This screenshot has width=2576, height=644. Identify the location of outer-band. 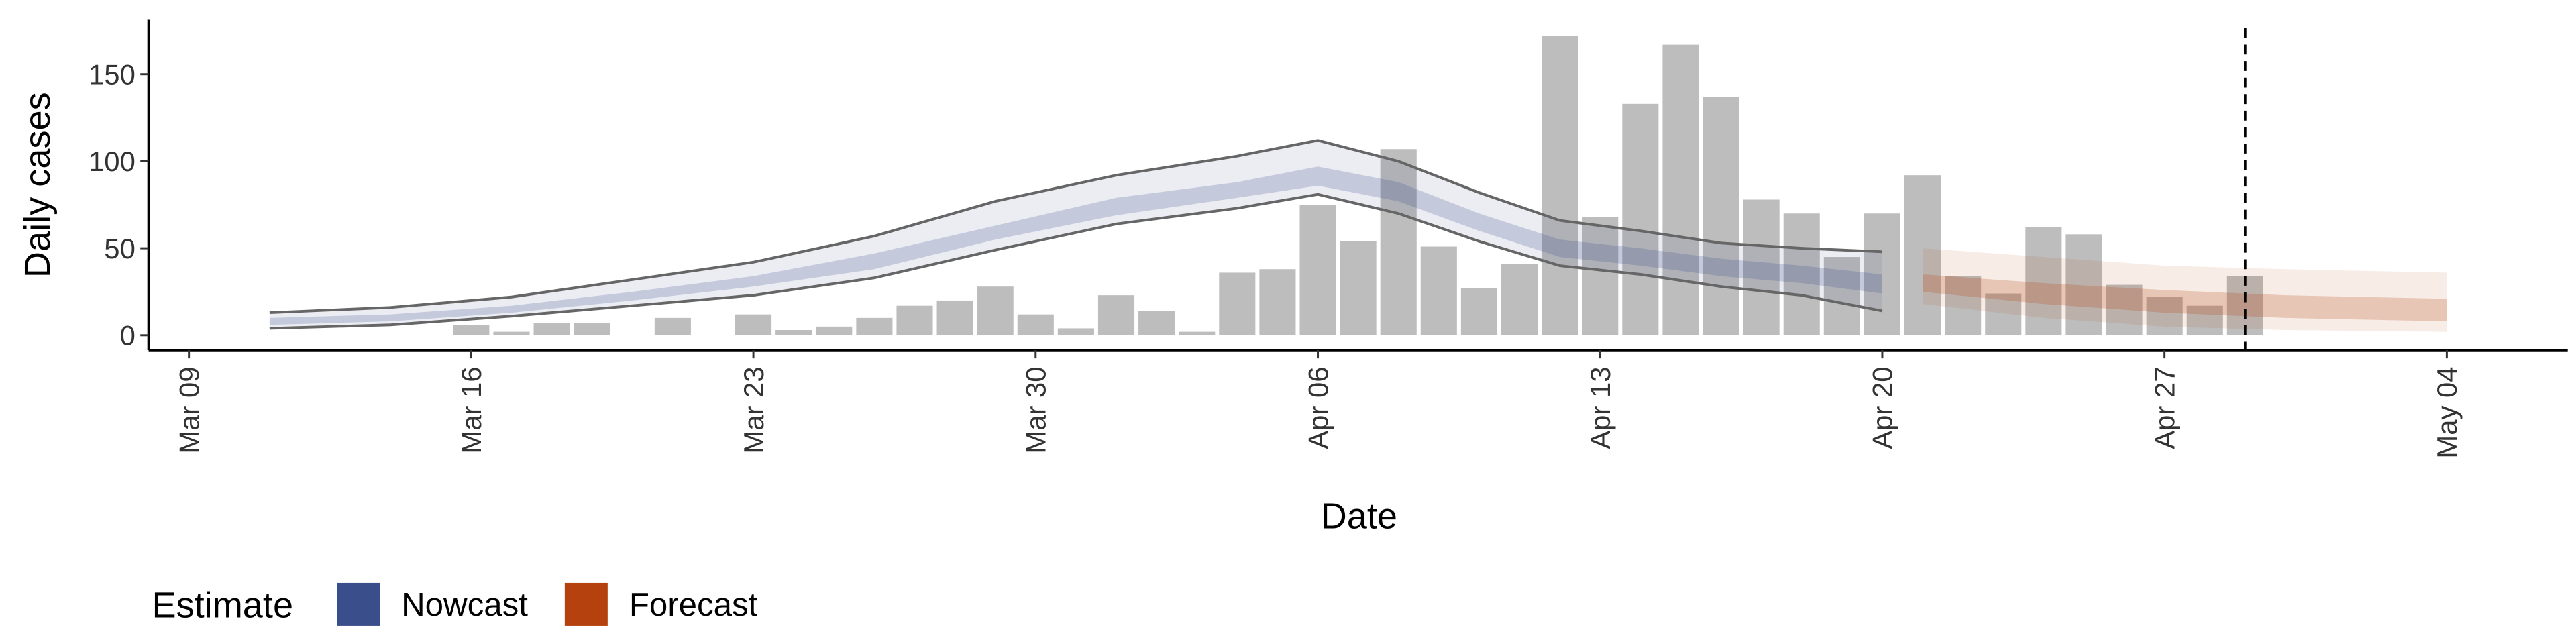
(2185, 290).